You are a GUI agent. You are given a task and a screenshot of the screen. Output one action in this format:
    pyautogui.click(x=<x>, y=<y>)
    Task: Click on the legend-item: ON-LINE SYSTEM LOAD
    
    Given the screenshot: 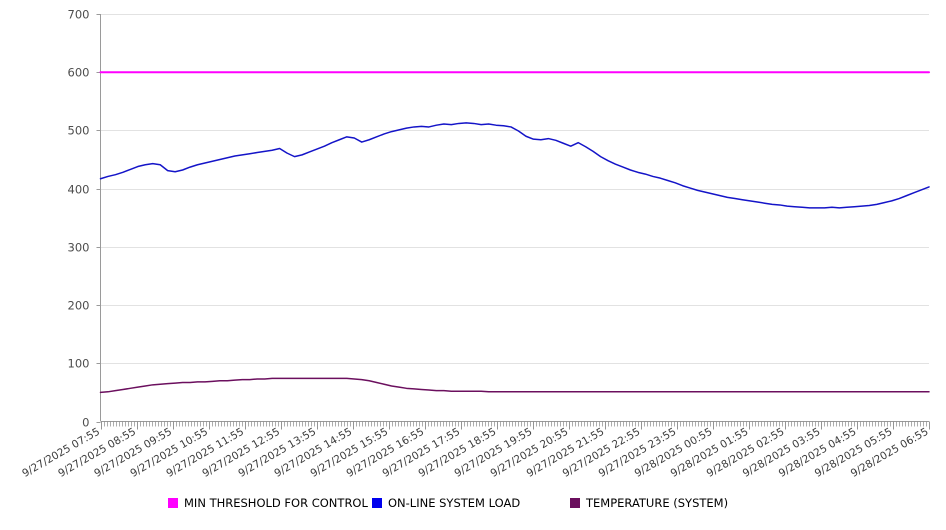 What is the action you would take?
    pyautogui.click(x=446, y=503)
    